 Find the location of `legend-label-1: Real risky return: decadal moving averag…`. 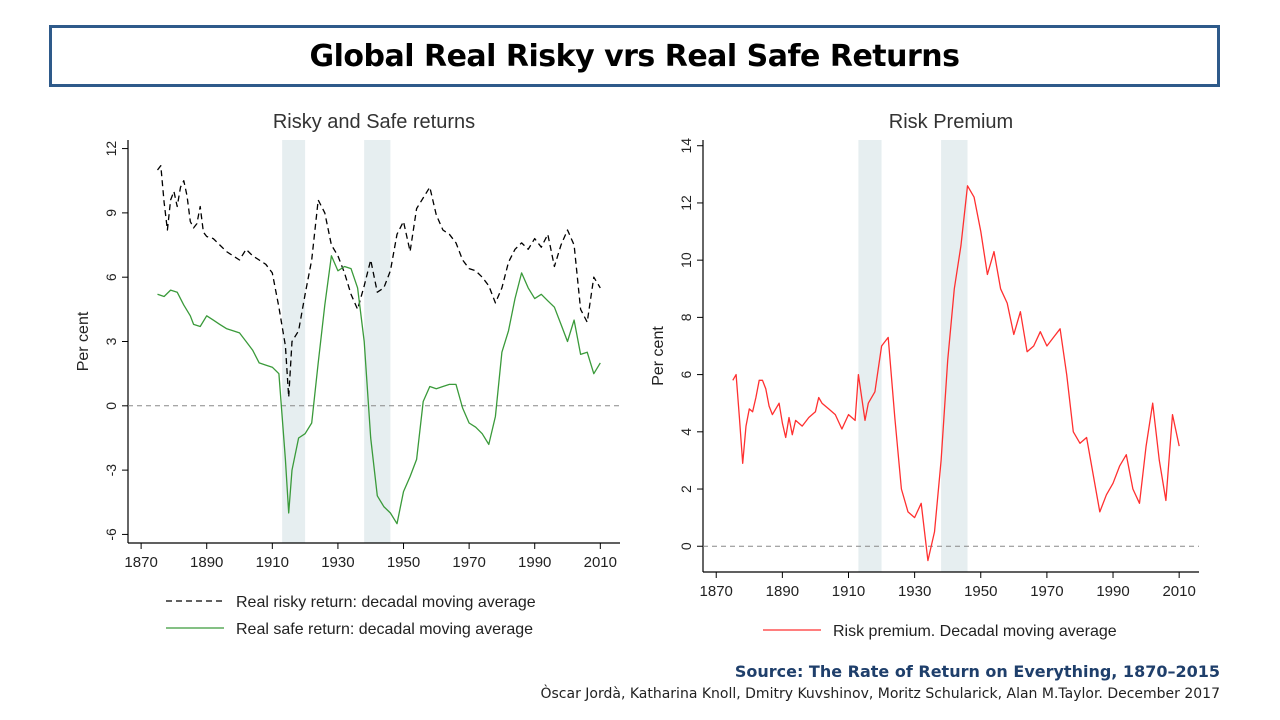

legend-label-1: Real risky return: decadal moving averag… is located at coordinates (386, 602).